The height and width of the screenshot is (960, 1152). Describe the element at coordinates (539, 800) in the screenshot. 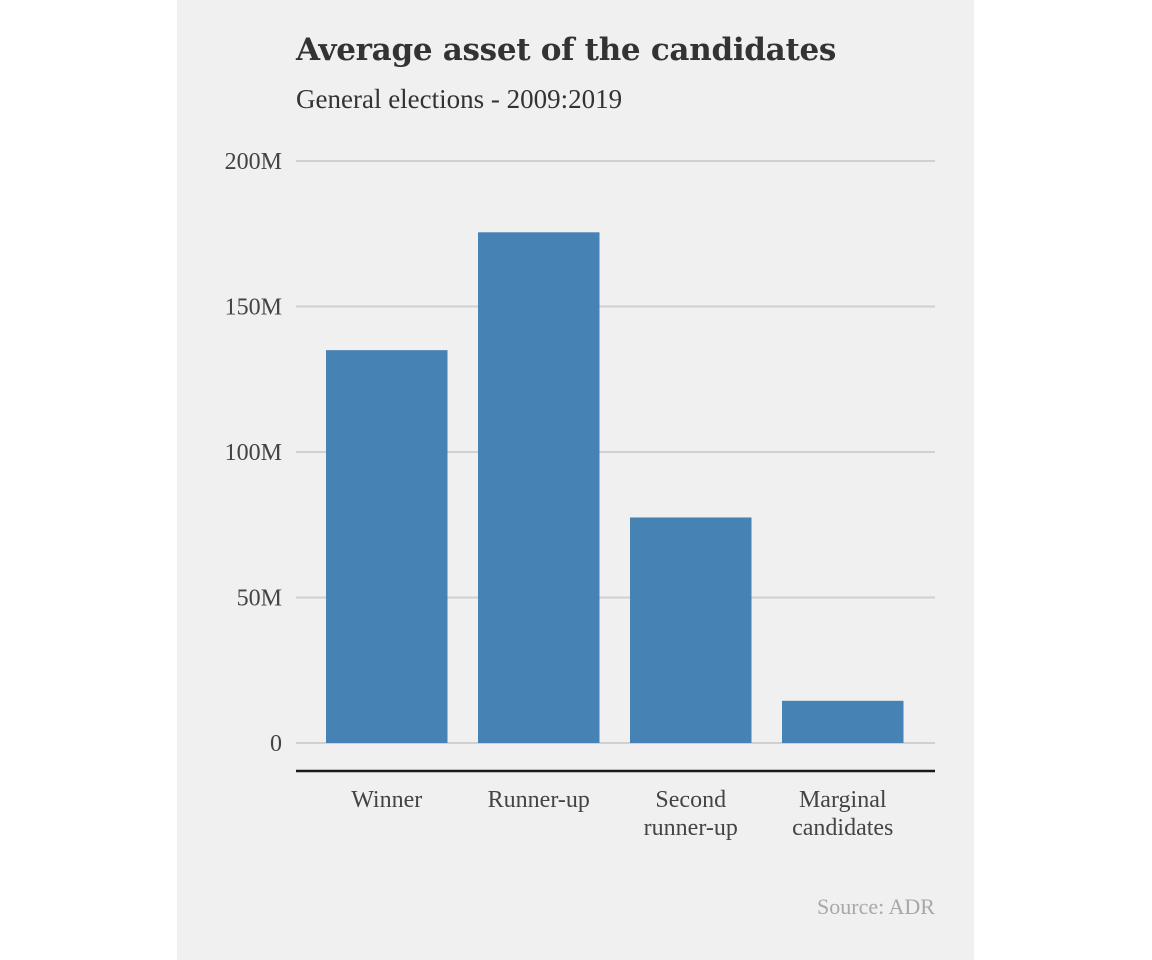

I see `x-tick-label: Runner-up` at that location.